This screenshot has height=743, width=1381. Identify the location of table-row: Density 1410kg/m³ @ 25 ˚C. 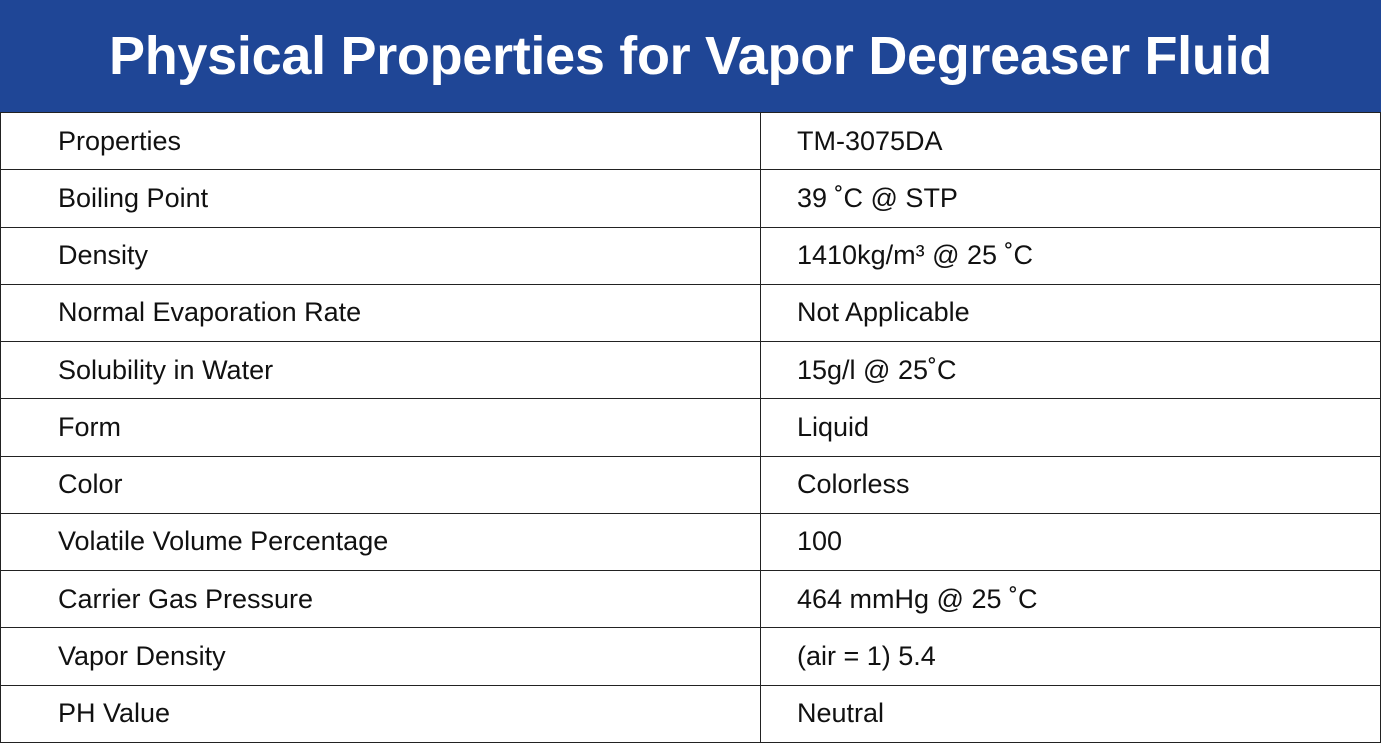
(690, 255).